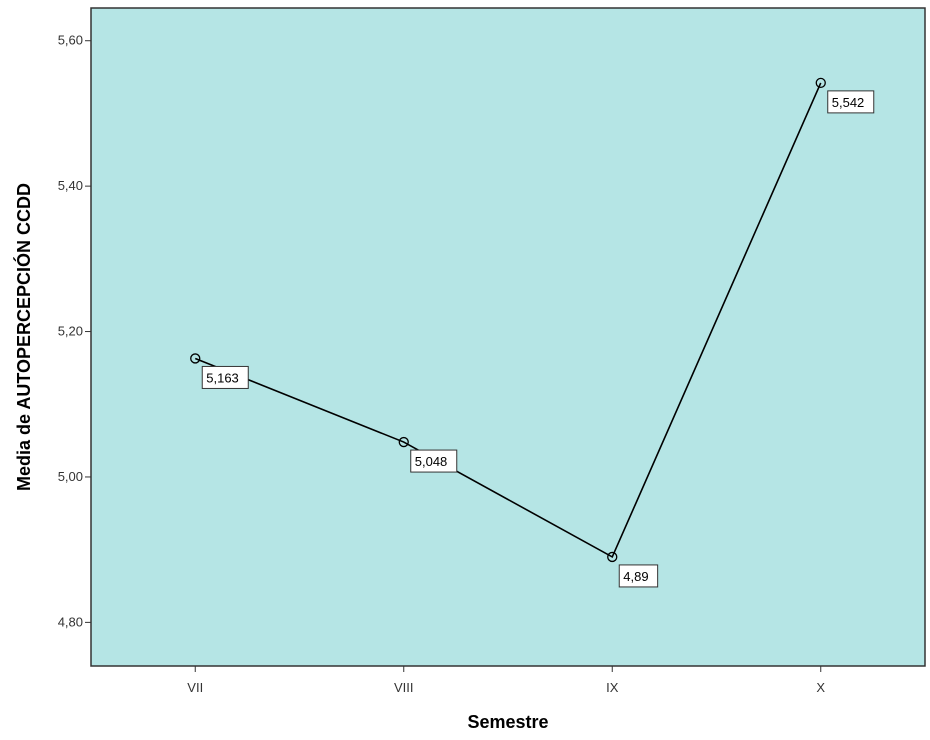 This screenshot has height=740, width=930. What do you see at coordinates (70, 185) in the screenshot?
I see `y-tick-label: 5,40` at bounding box center [70, 185].